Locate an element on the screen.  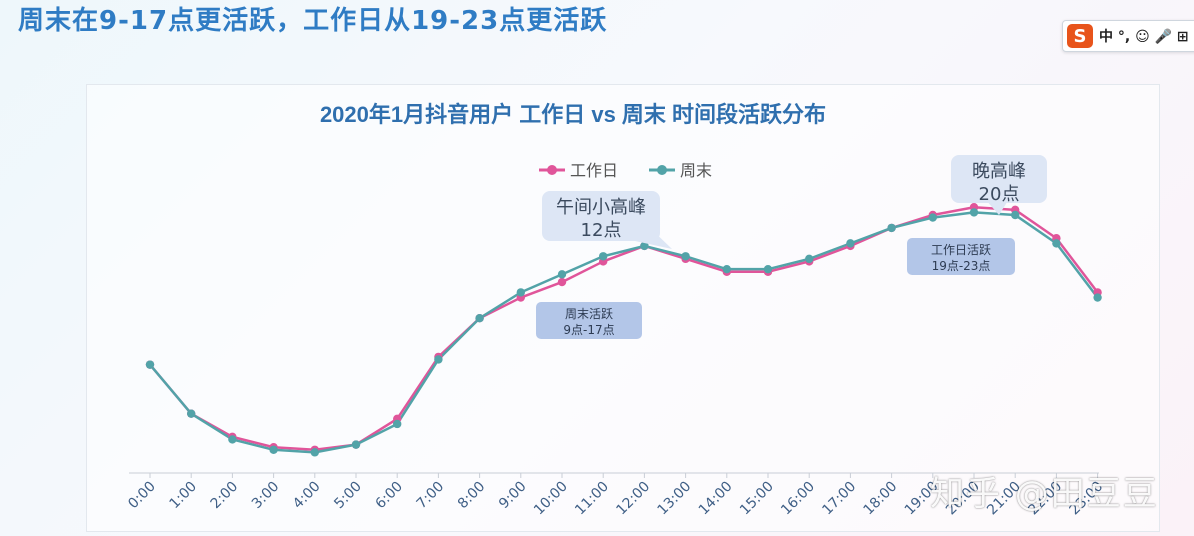
x-tick-label: 16:00 is located at coordinates (798, 499).